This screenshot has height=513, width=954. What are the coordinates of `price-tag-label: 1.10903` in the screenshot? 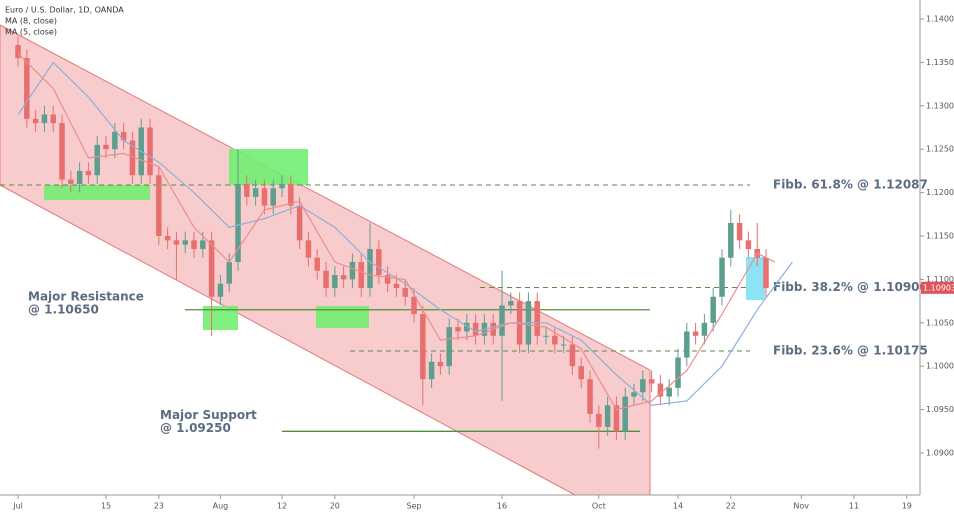 It's located at (938, 287).